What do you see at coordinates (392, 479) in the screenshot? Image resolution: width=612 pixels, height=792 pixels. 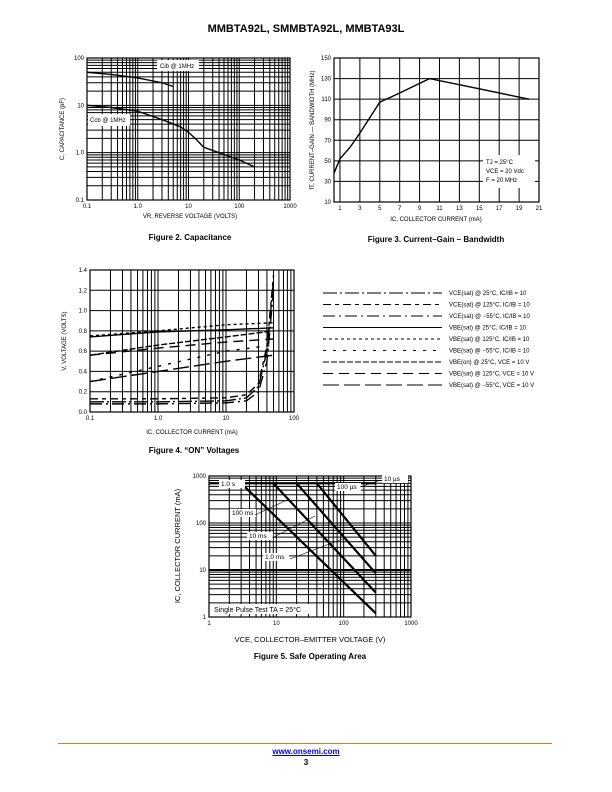 I see `sop-label: 10 µs` at bounding box center [392, 479].